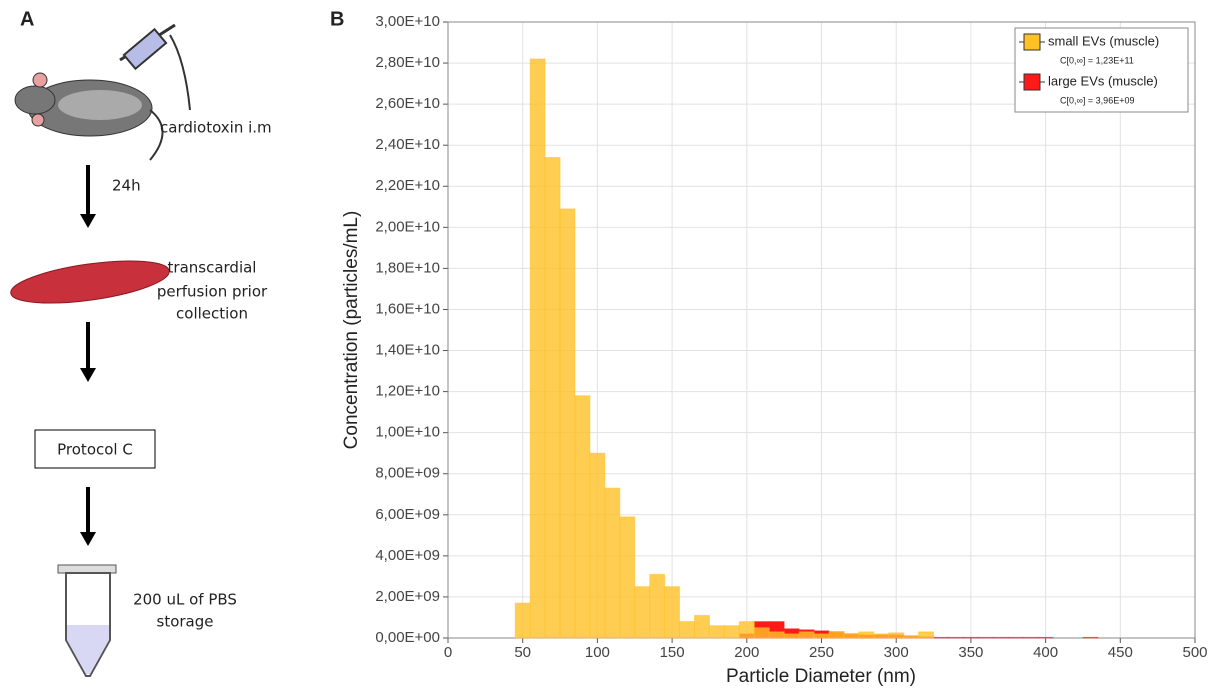  I want to click on y-tick-label: 1,20E+10, so click(407, 391).